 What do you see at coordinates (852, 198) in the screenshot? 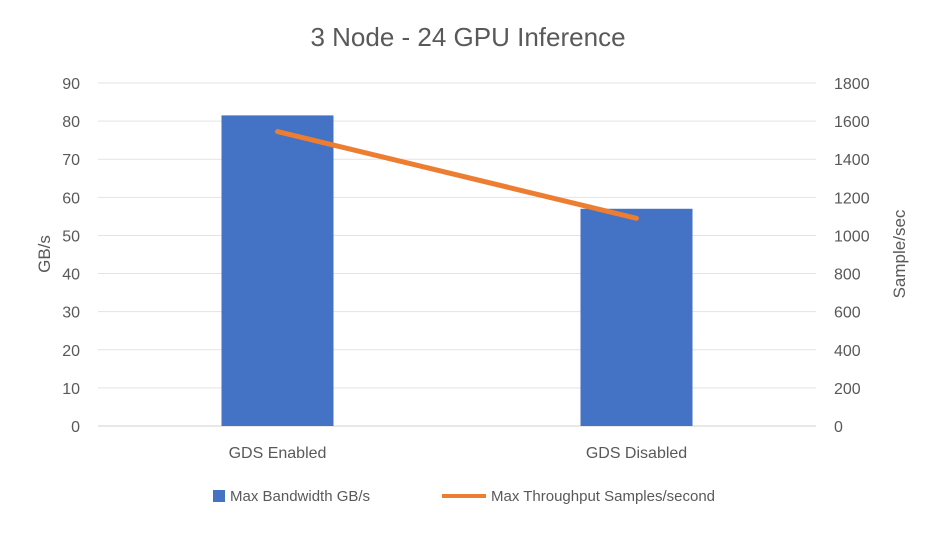
I see `y2-tick-label: 1200` at bounding box center [852, 198].